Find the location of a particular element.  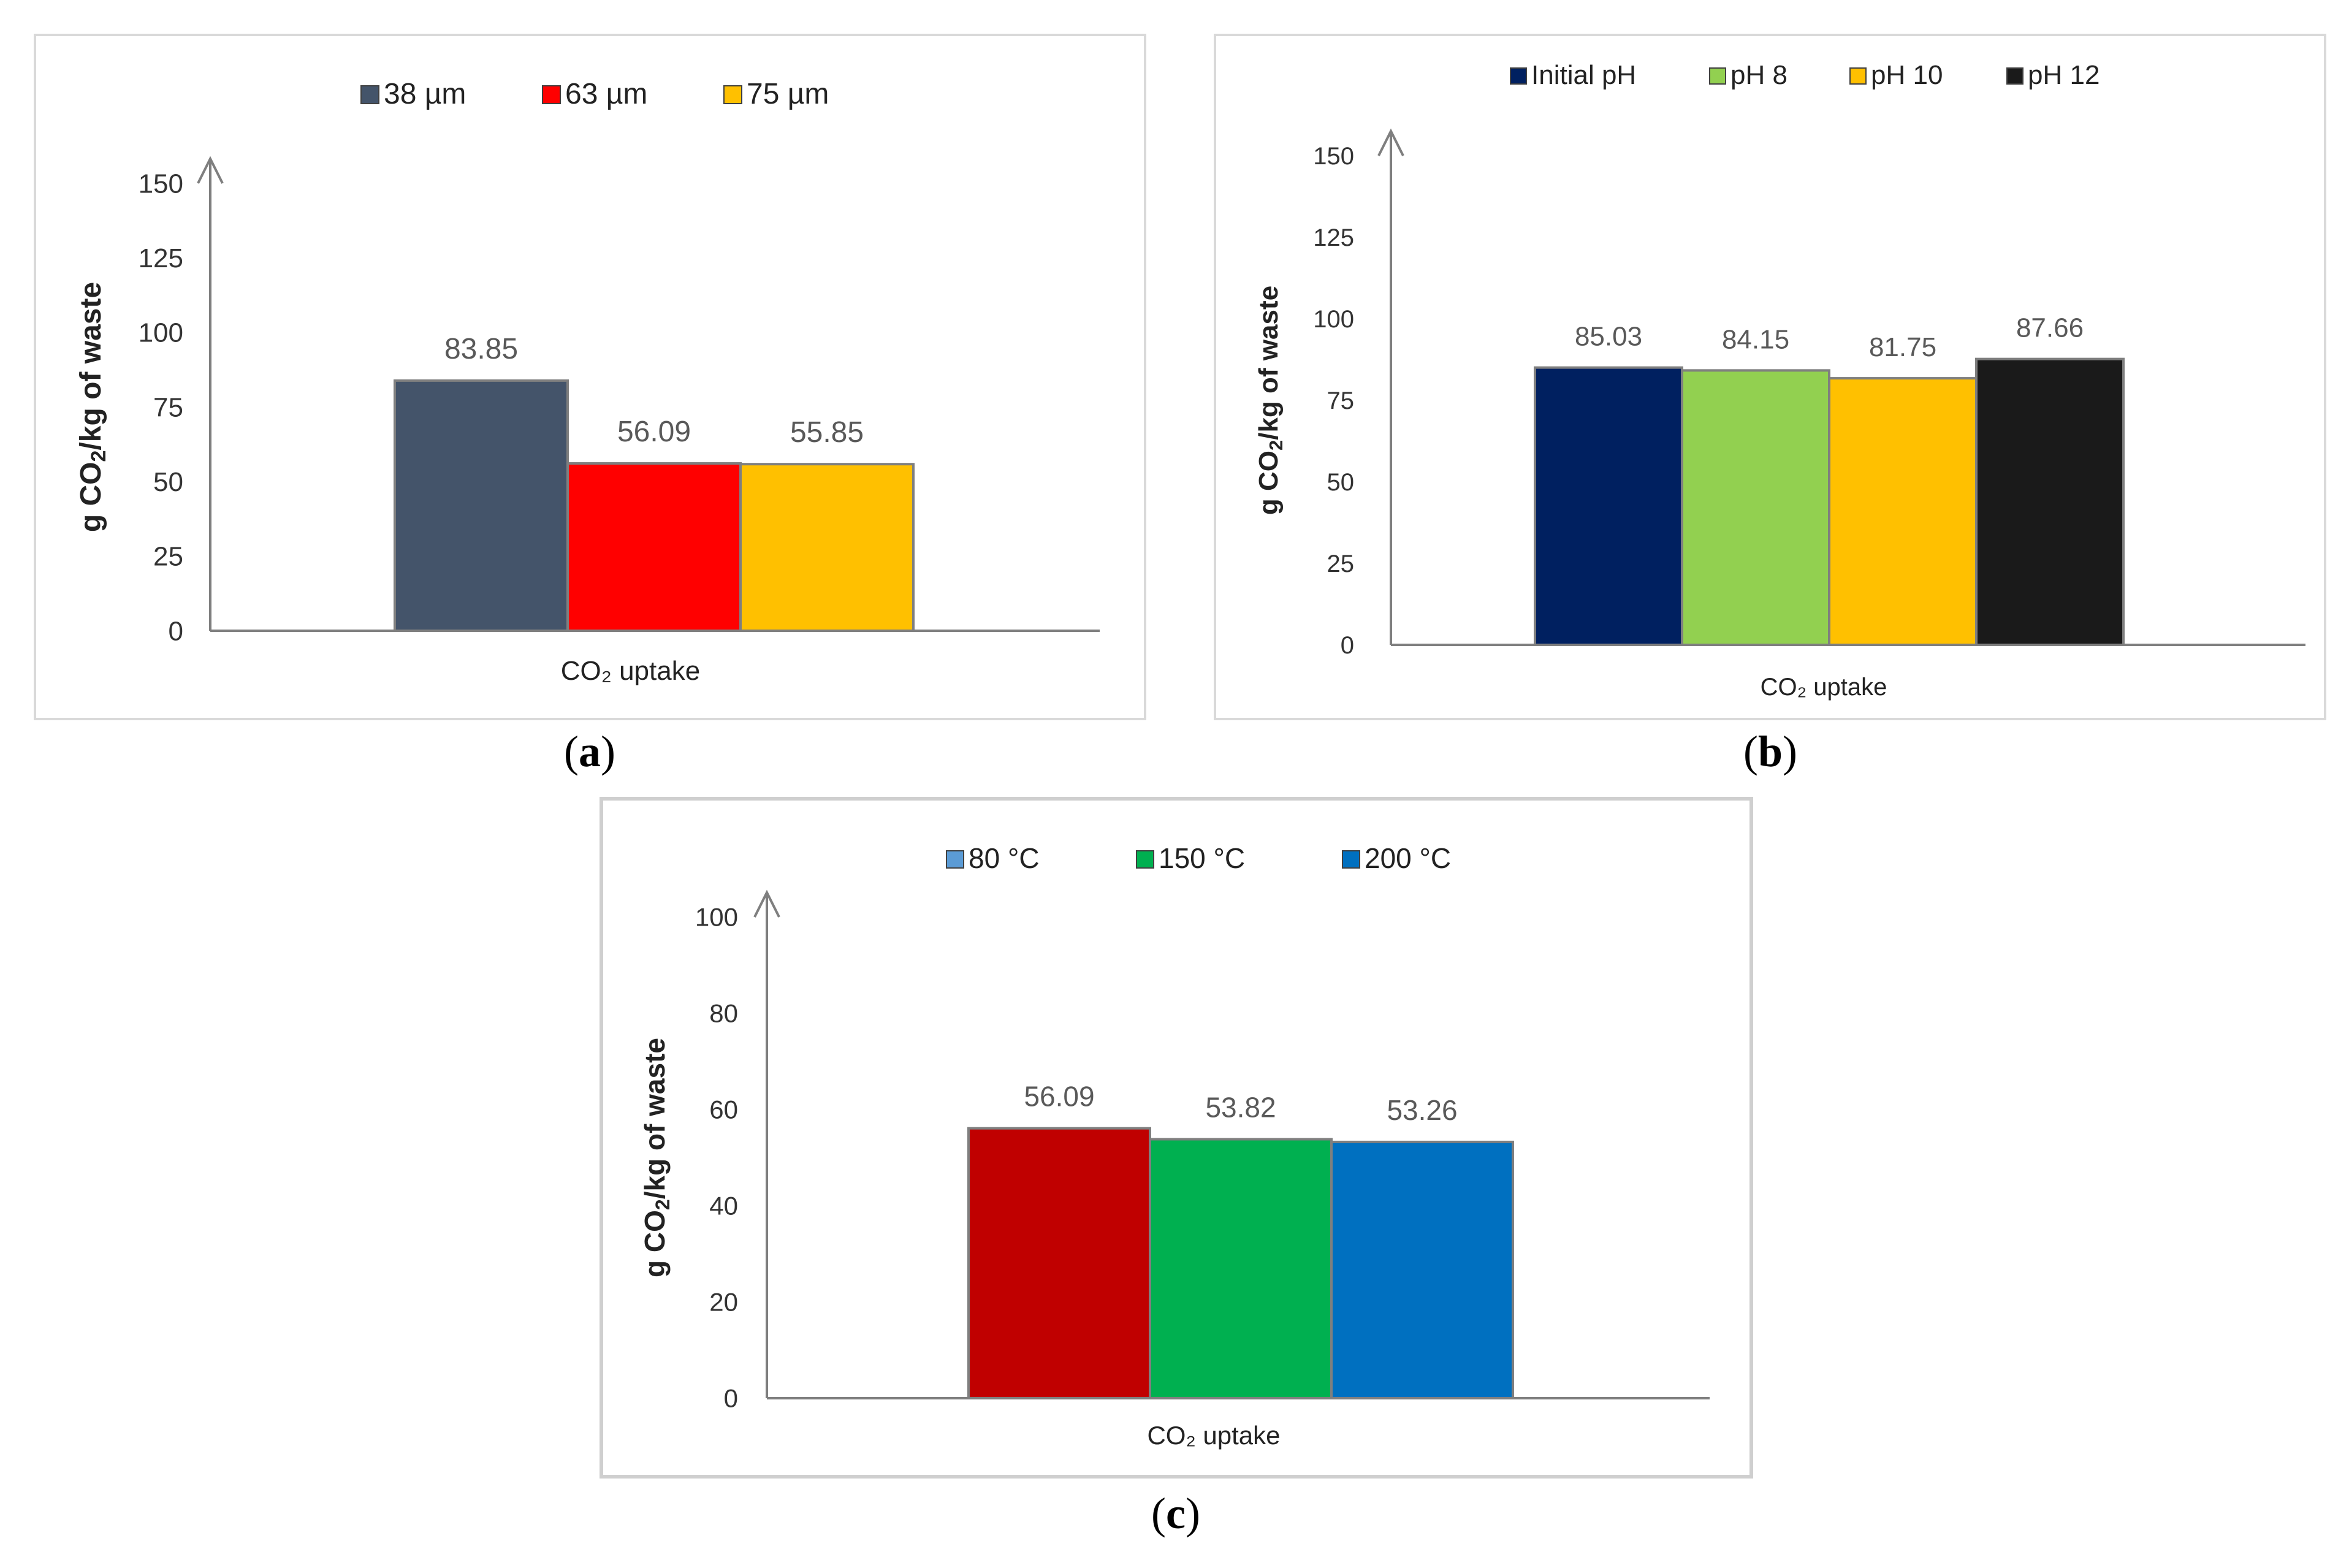

data-label-2: 53.82 is located at coordinates (1240, 1108).